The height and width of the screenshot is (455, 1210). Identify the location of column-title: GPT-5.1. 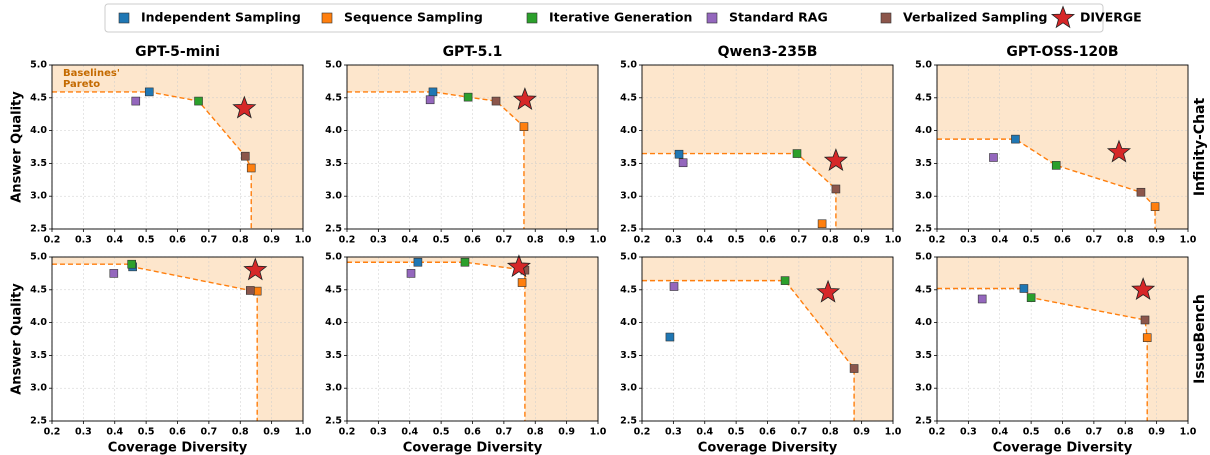
(473, 52).